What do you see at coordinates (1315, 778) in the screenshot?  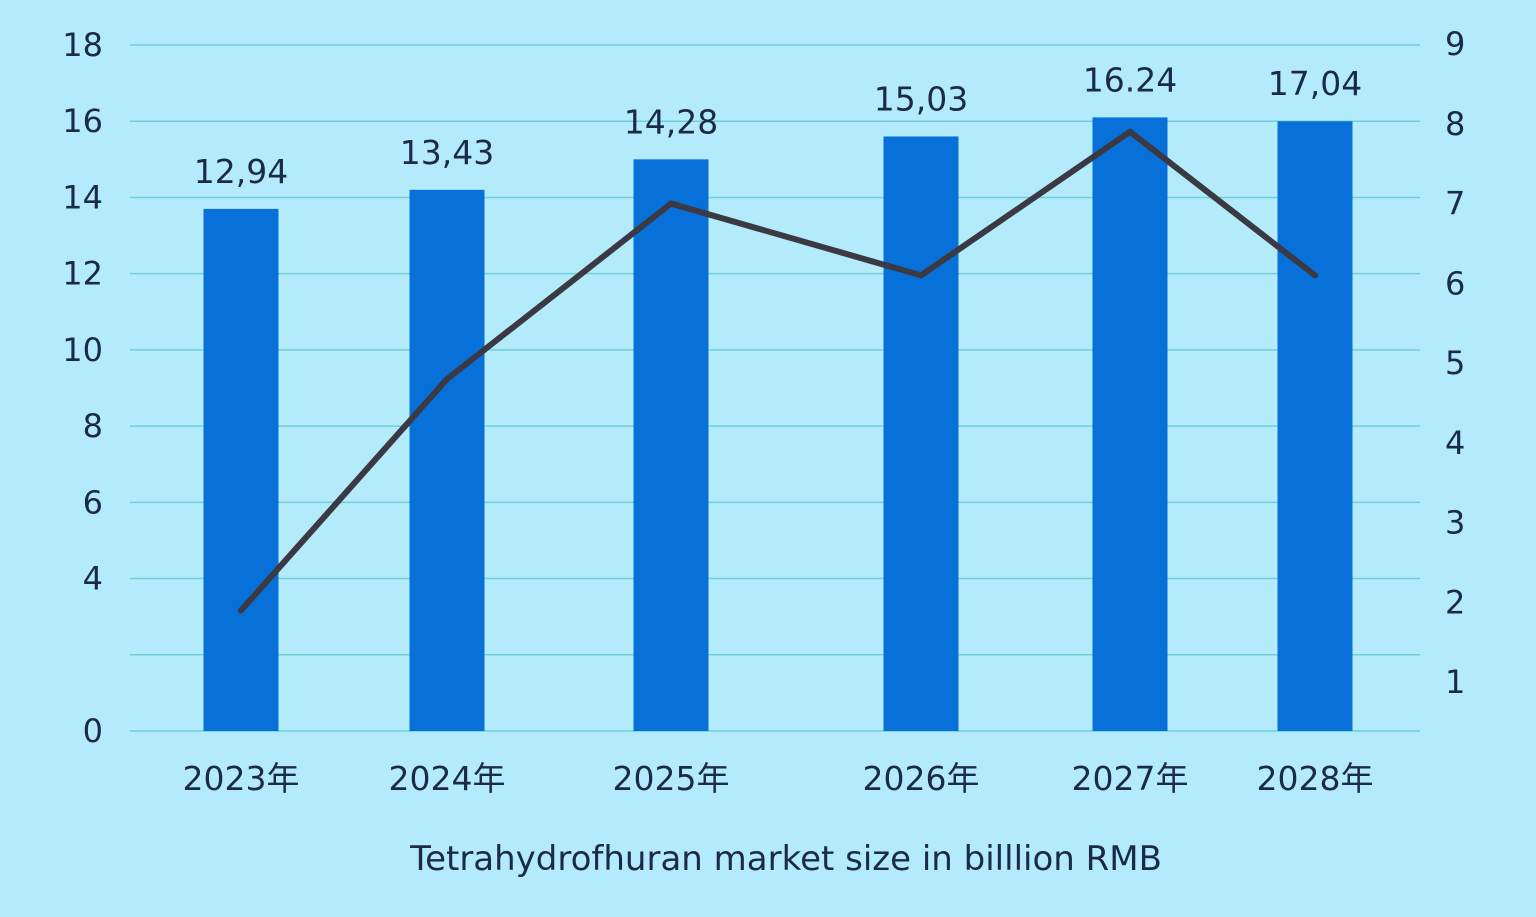 I see `category-label: 2028年` at bounding box center [1315, 778].